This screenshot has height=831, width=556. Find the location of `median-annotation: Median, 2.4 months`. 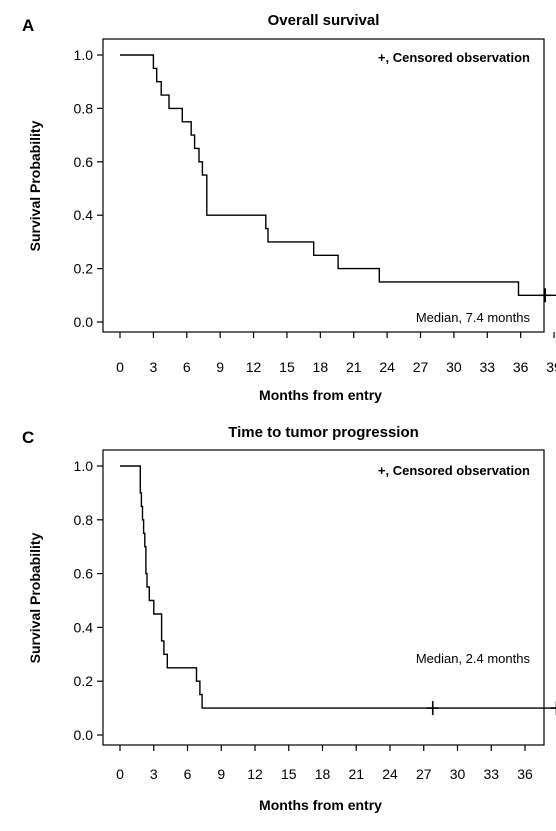

median-annotation: Median, 2.4 months is located at coordinates (473, 658).